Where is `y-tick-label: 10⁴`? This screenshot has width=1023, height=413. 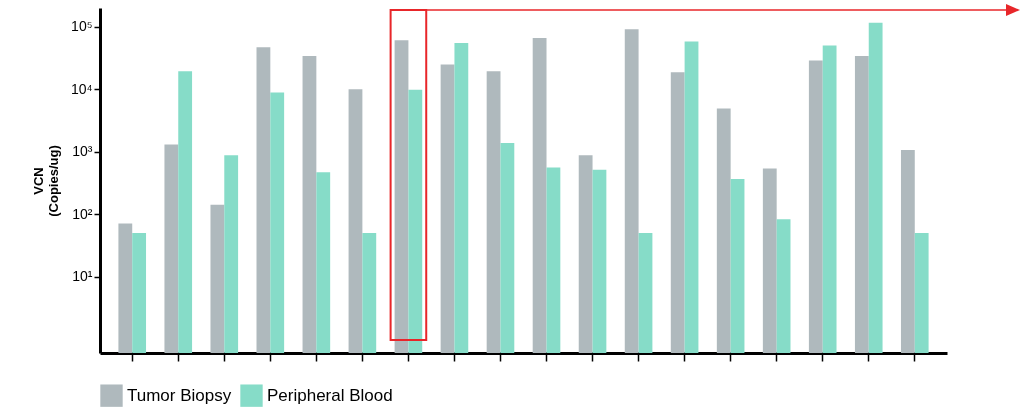 y-tick-label: 10⁴ is located at coordinates (81, 88).